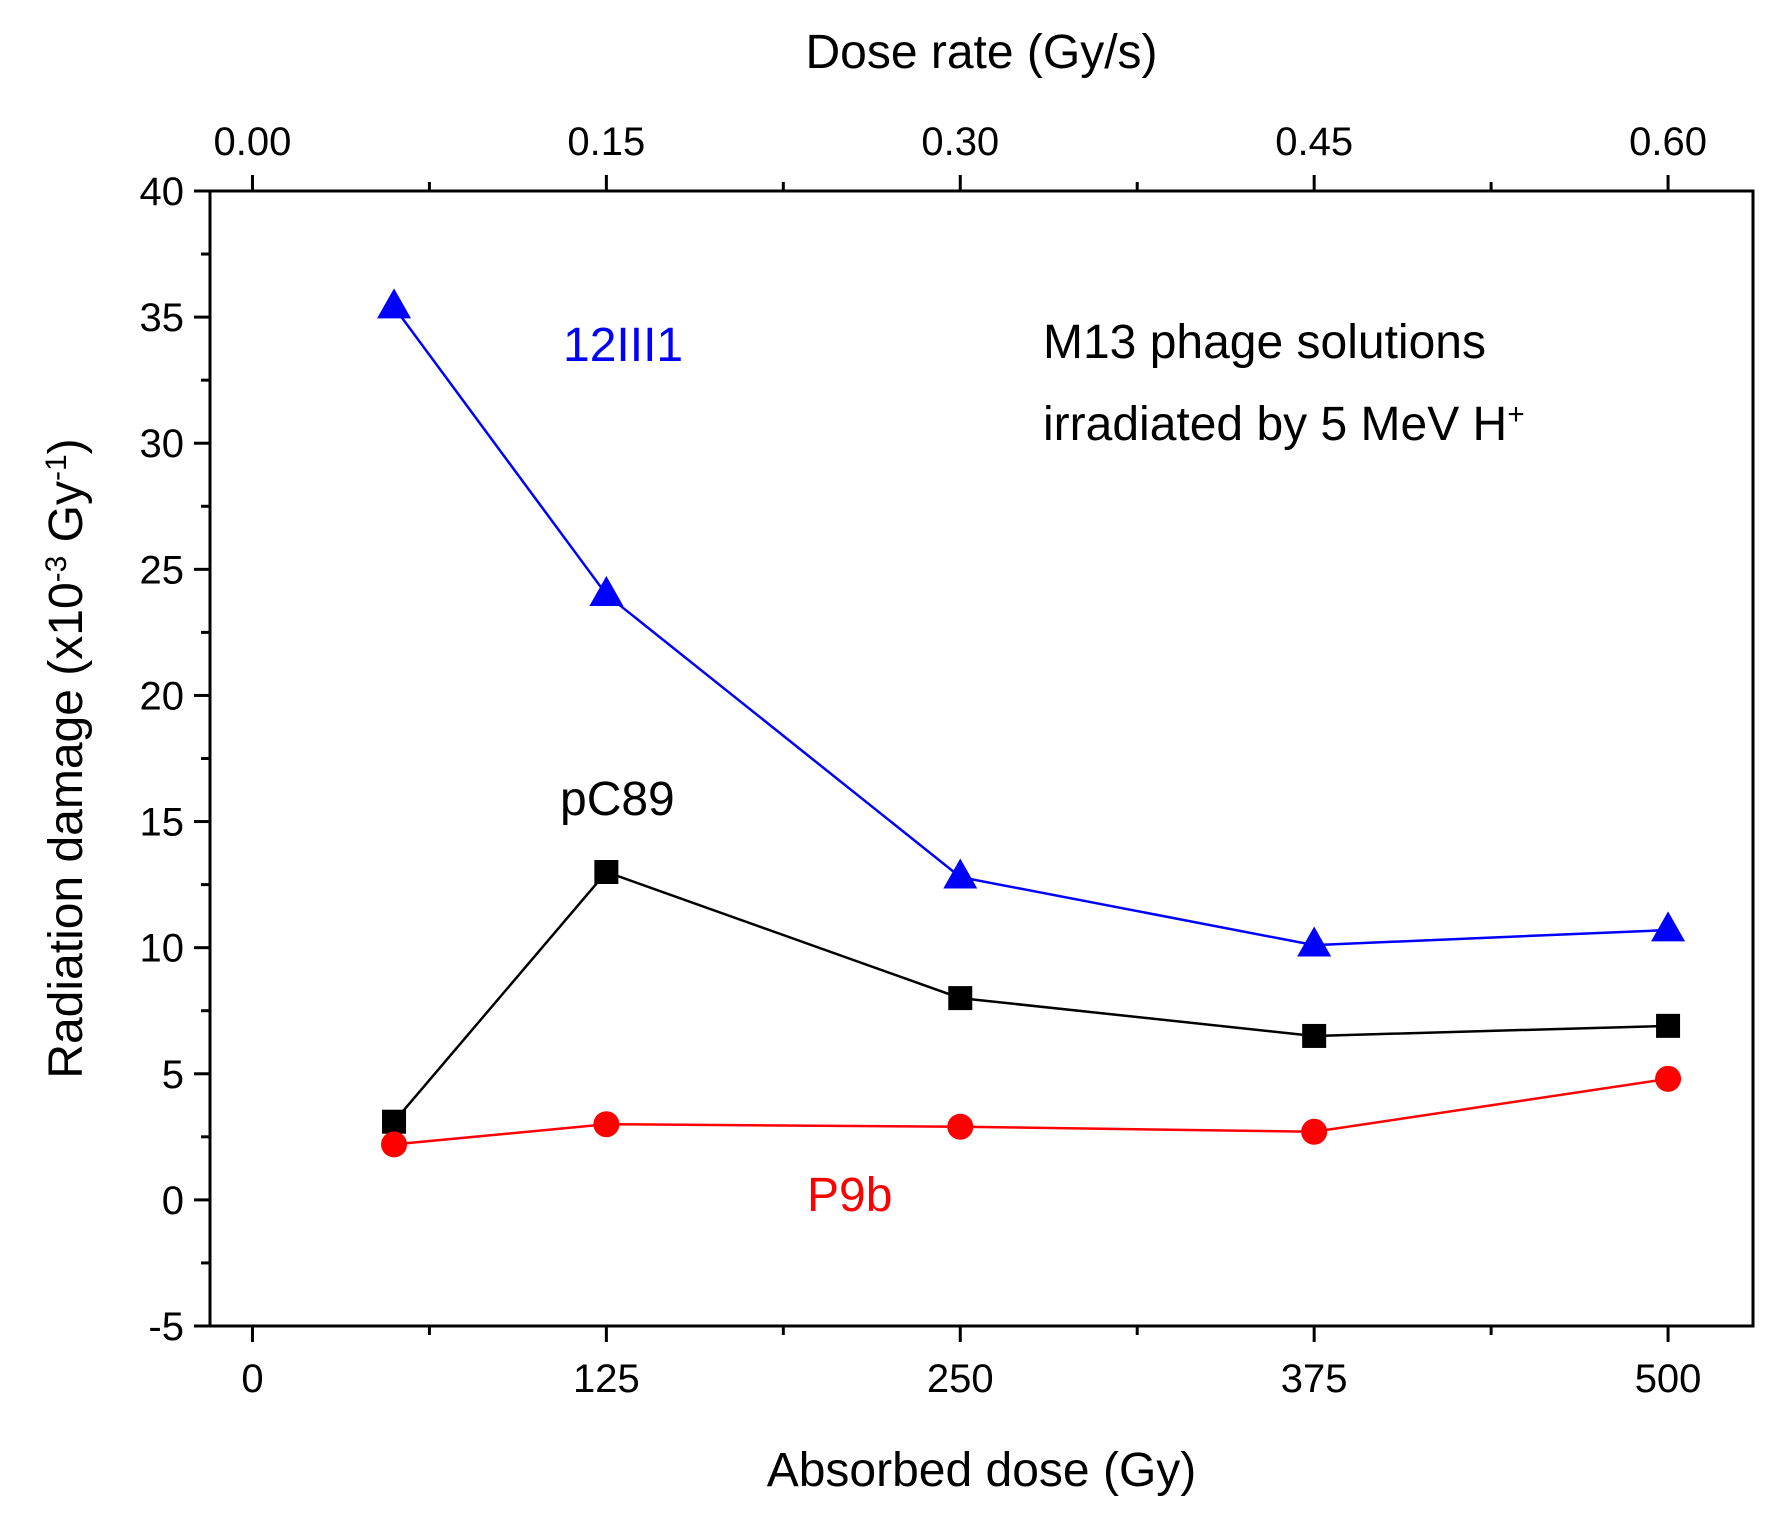 The width and height of the screenshot is (1777, 1515). I want to click on y-title-exp1: -3, so click(56, 569).